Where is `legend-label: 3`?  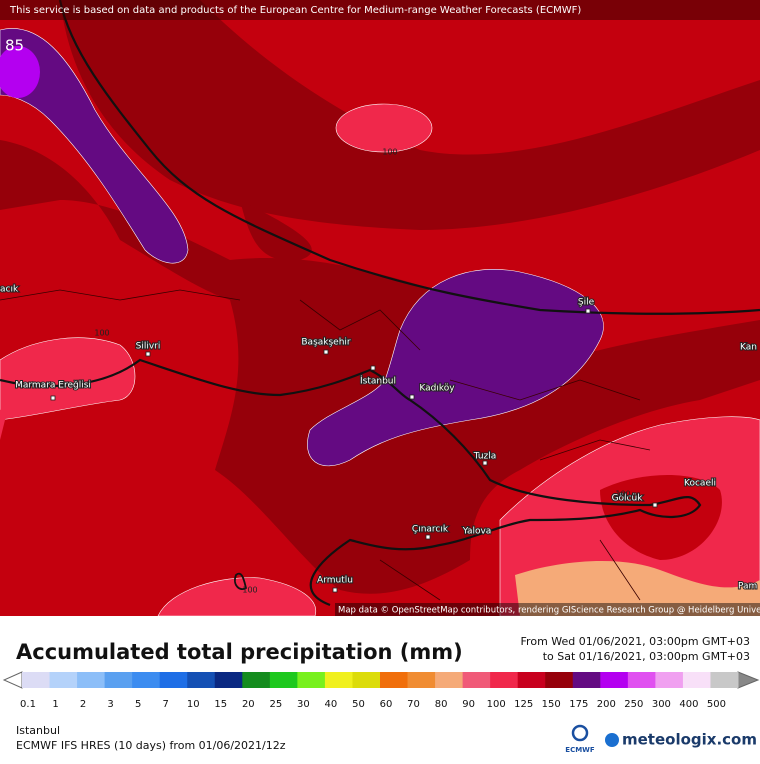 legend-label: 3 is located at coordinates (110, 704).